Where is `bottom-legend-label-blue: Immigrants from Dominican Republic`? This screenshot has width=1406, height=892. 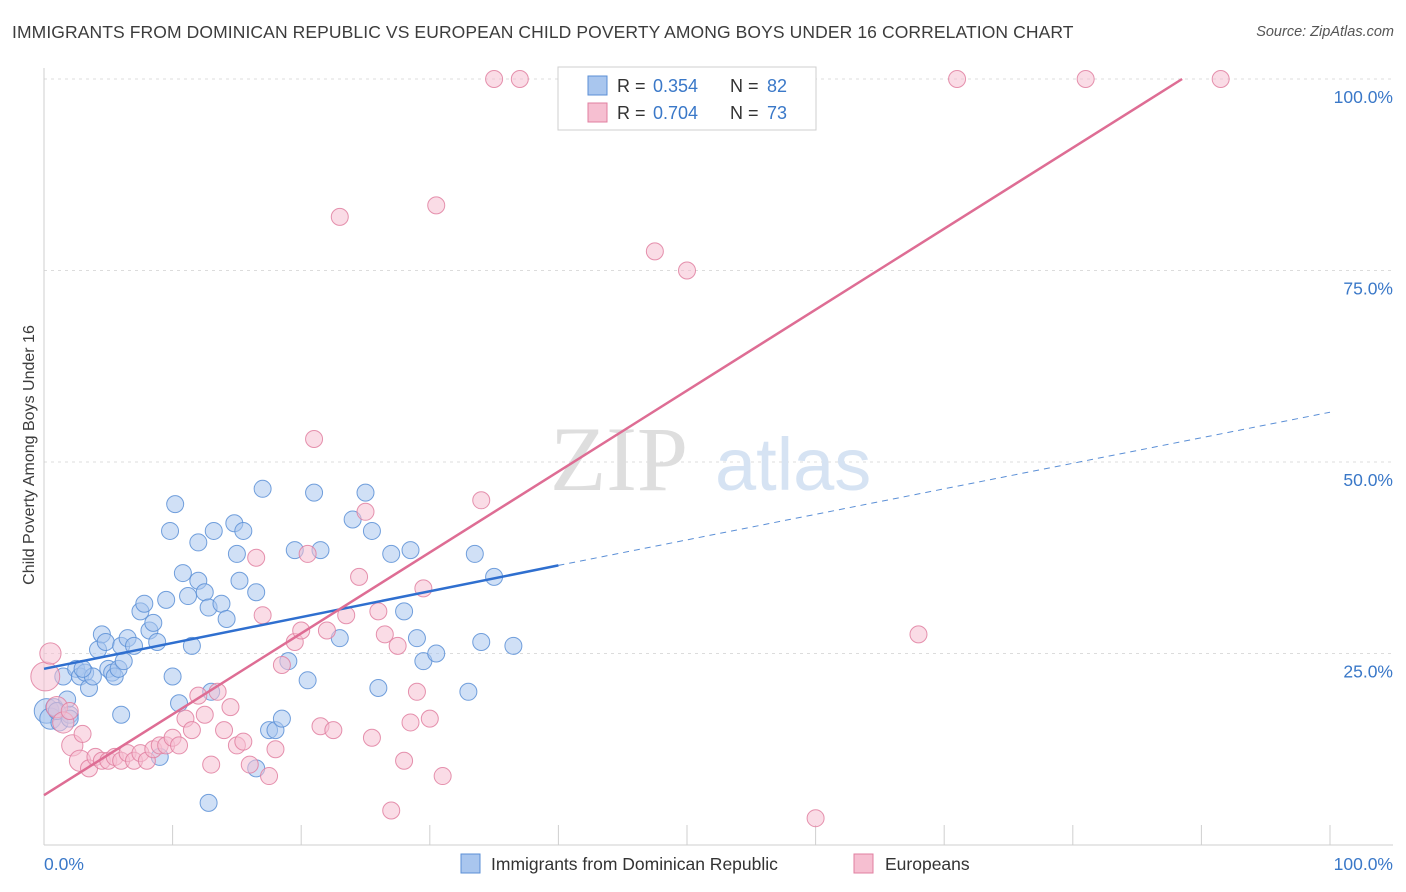 bottom-legend-label-blue: Immigrants from Dominican Republic is located at coordinates (634, 864).